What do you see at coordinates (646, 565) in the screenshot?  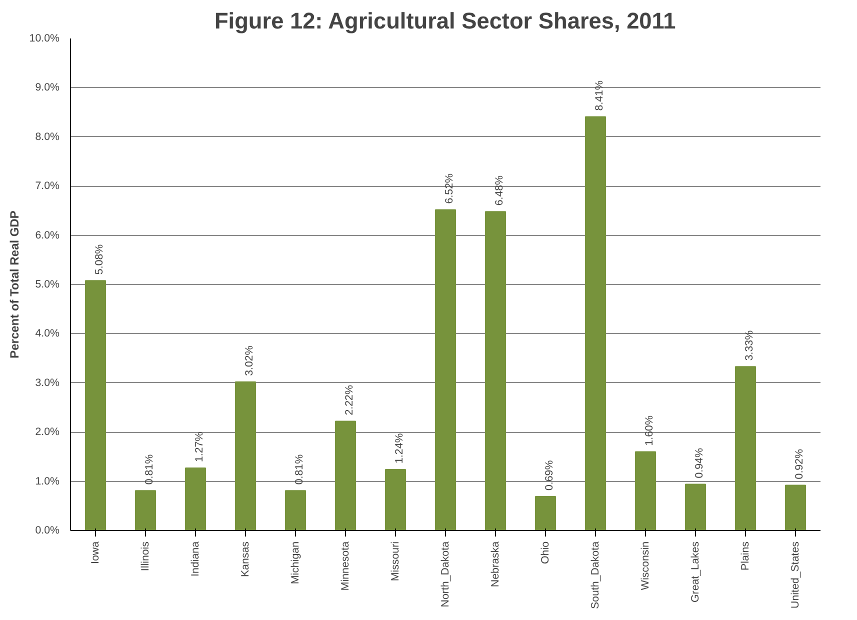 I see `x-tick-label: Wisconsin` at bounding box center [646, 565].